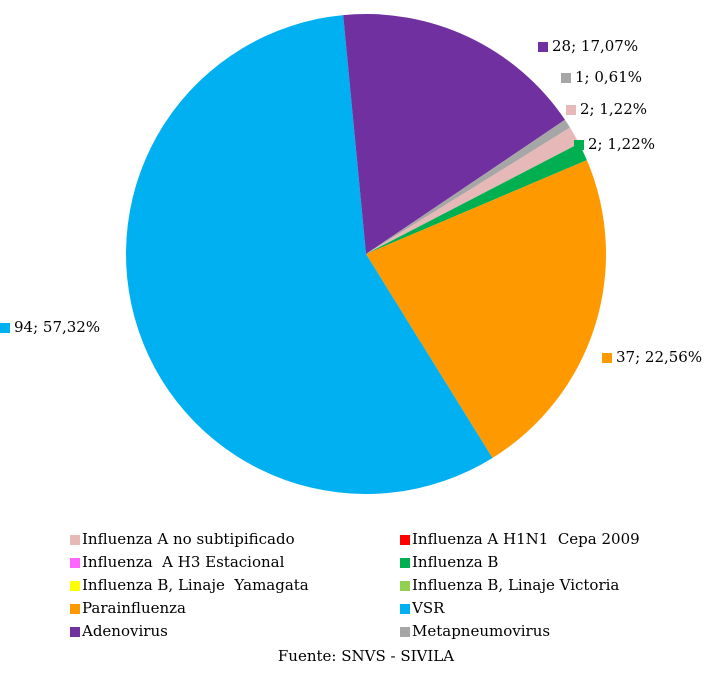  I want to click on data-label: 28; 17,07%, so click(595, 46).